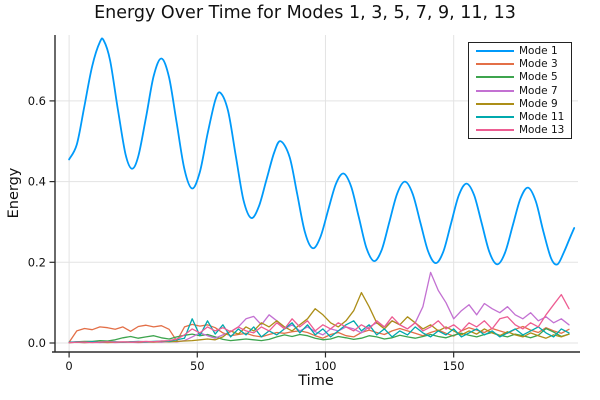 This screenshot has width=600, height=400. I want to click on legend-item-mode-3: Mode 3, so click(521, 64).